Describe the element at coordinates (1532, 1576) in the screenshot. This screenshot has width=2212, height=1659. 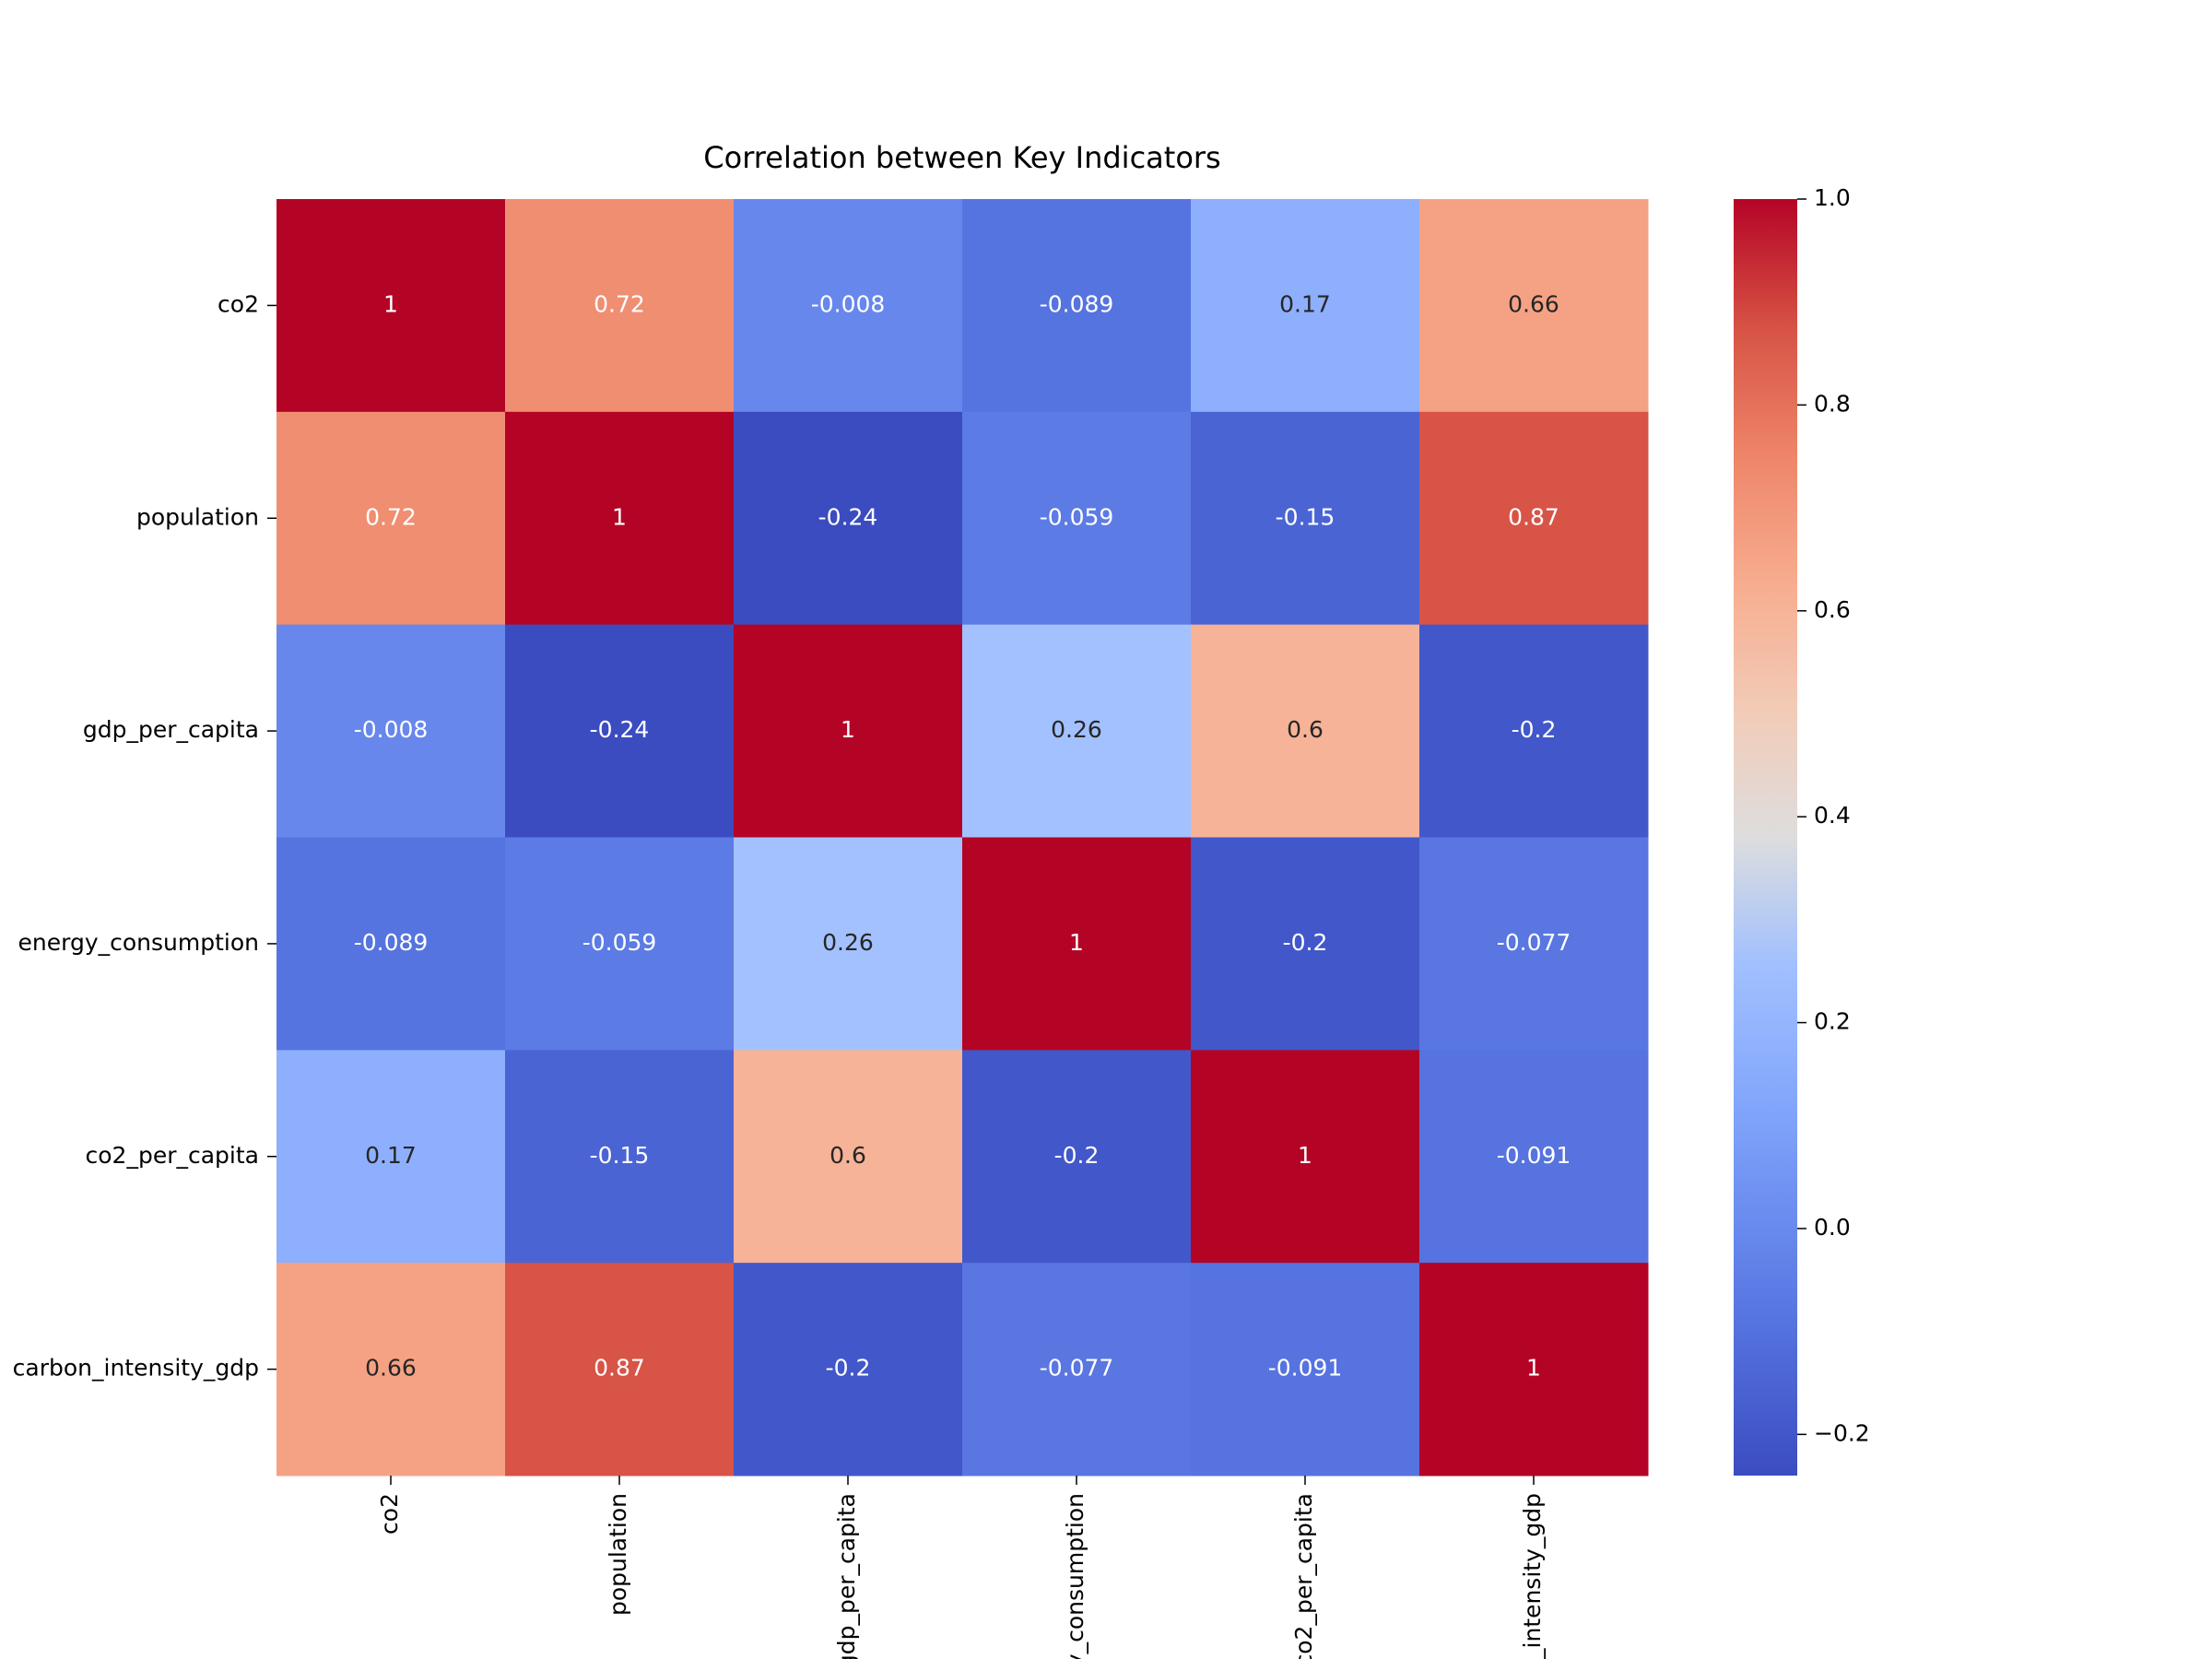
I see `x-tick-label: carbon_intensity_gdp` at that location.